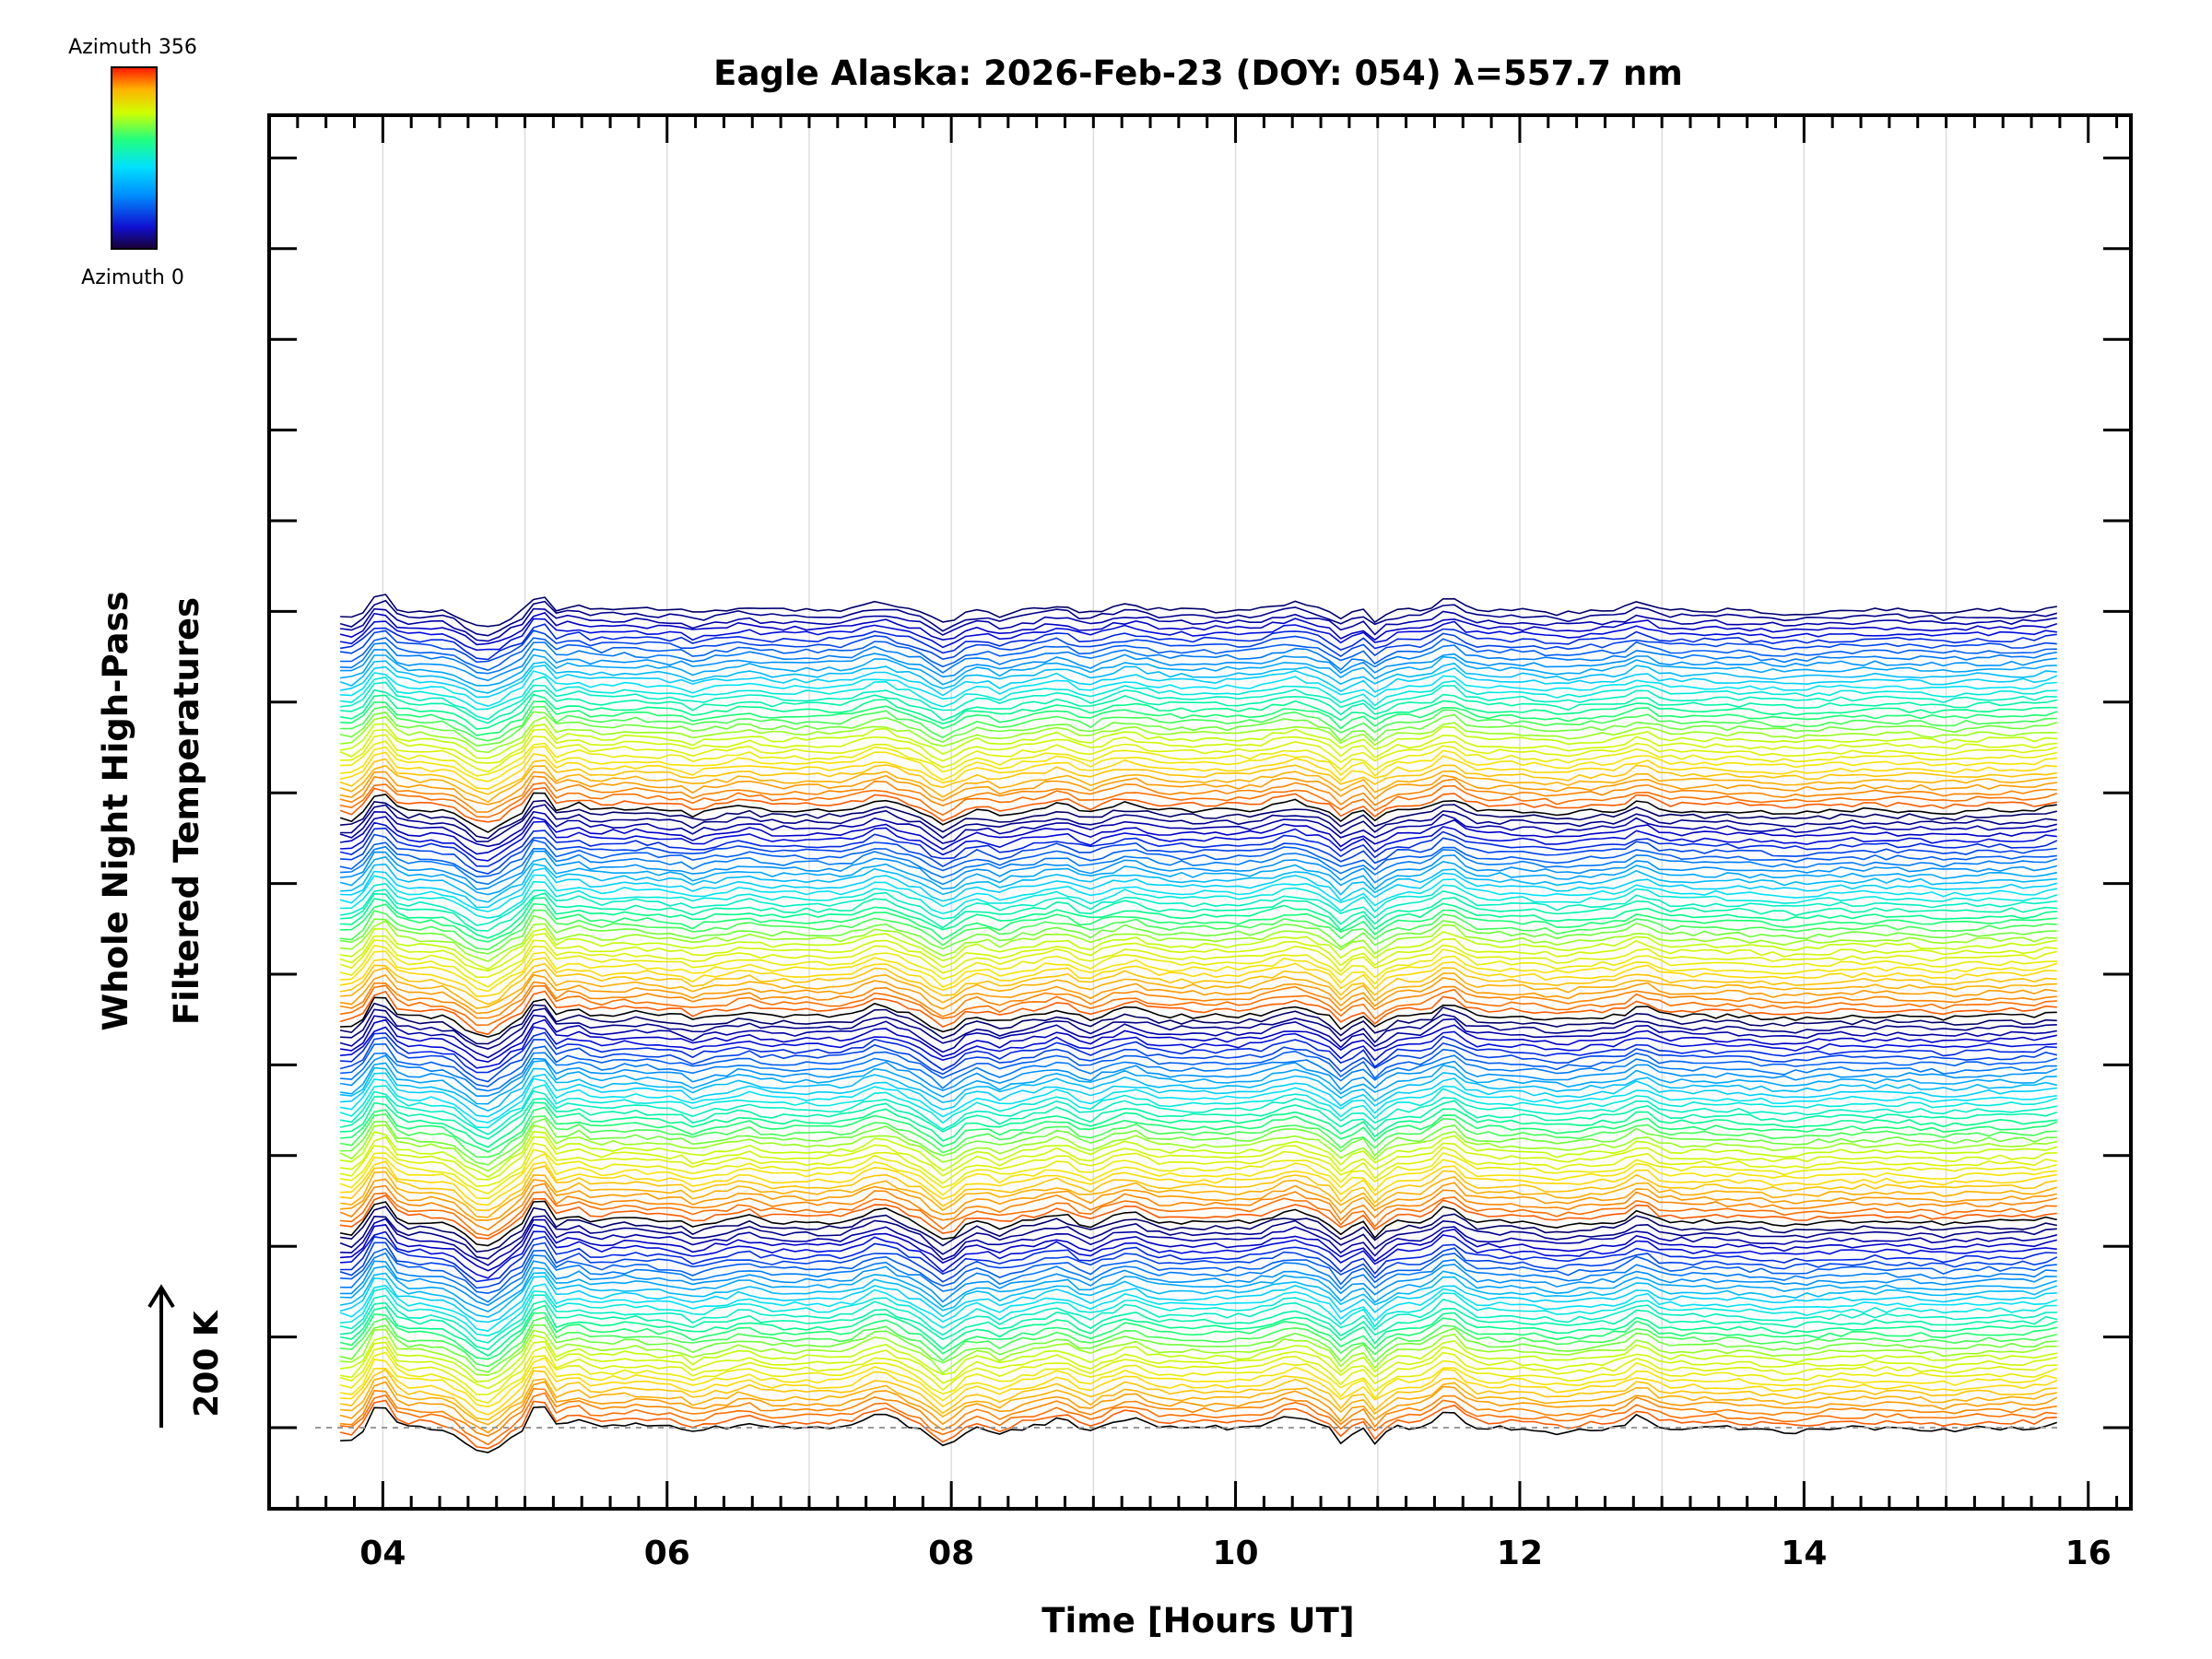  What do you see at coordinates (161, 1296) in the screenshot?
I see `scale-arrow-head` at bounding box center [161, 1296].